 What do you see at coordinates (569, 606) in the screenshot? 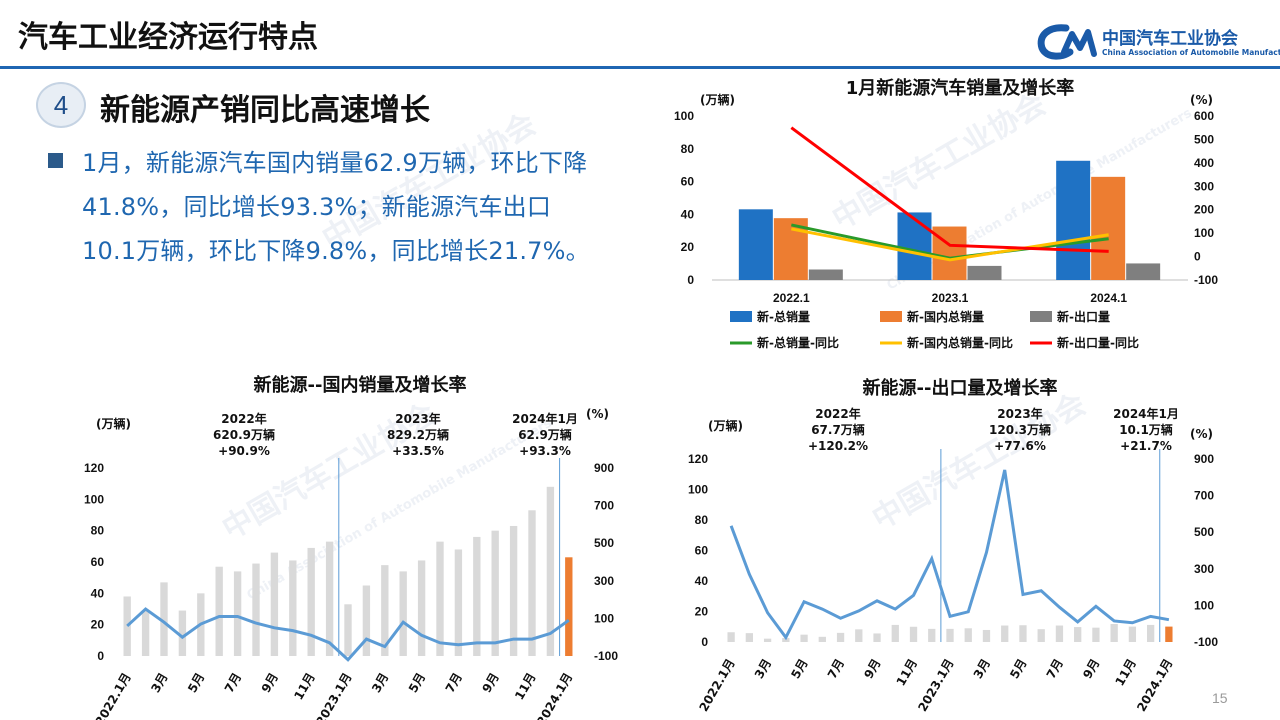
I see `bar-latest-month` at bounding box center [569, 606].